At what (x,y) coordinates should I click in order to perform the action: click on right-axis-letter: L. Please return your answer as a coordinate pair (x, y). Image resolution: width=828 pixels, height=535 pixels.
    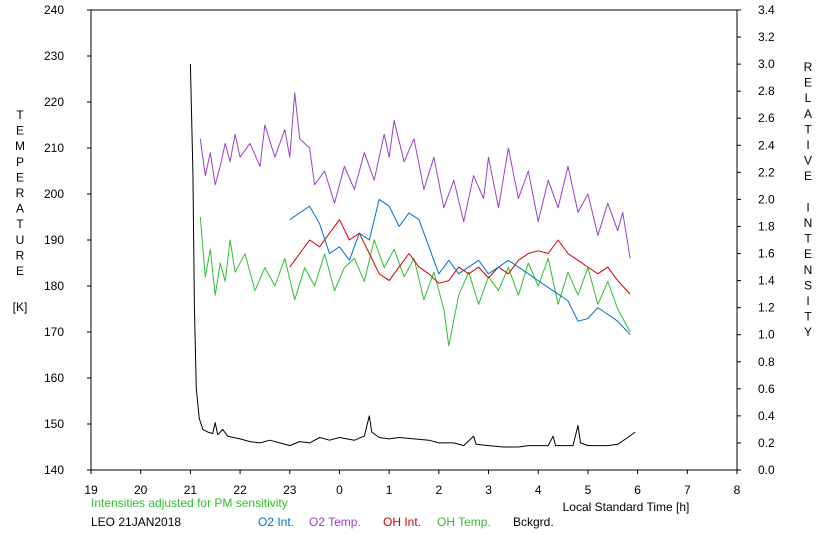
    Looking at the image, I should click on (808, 98).